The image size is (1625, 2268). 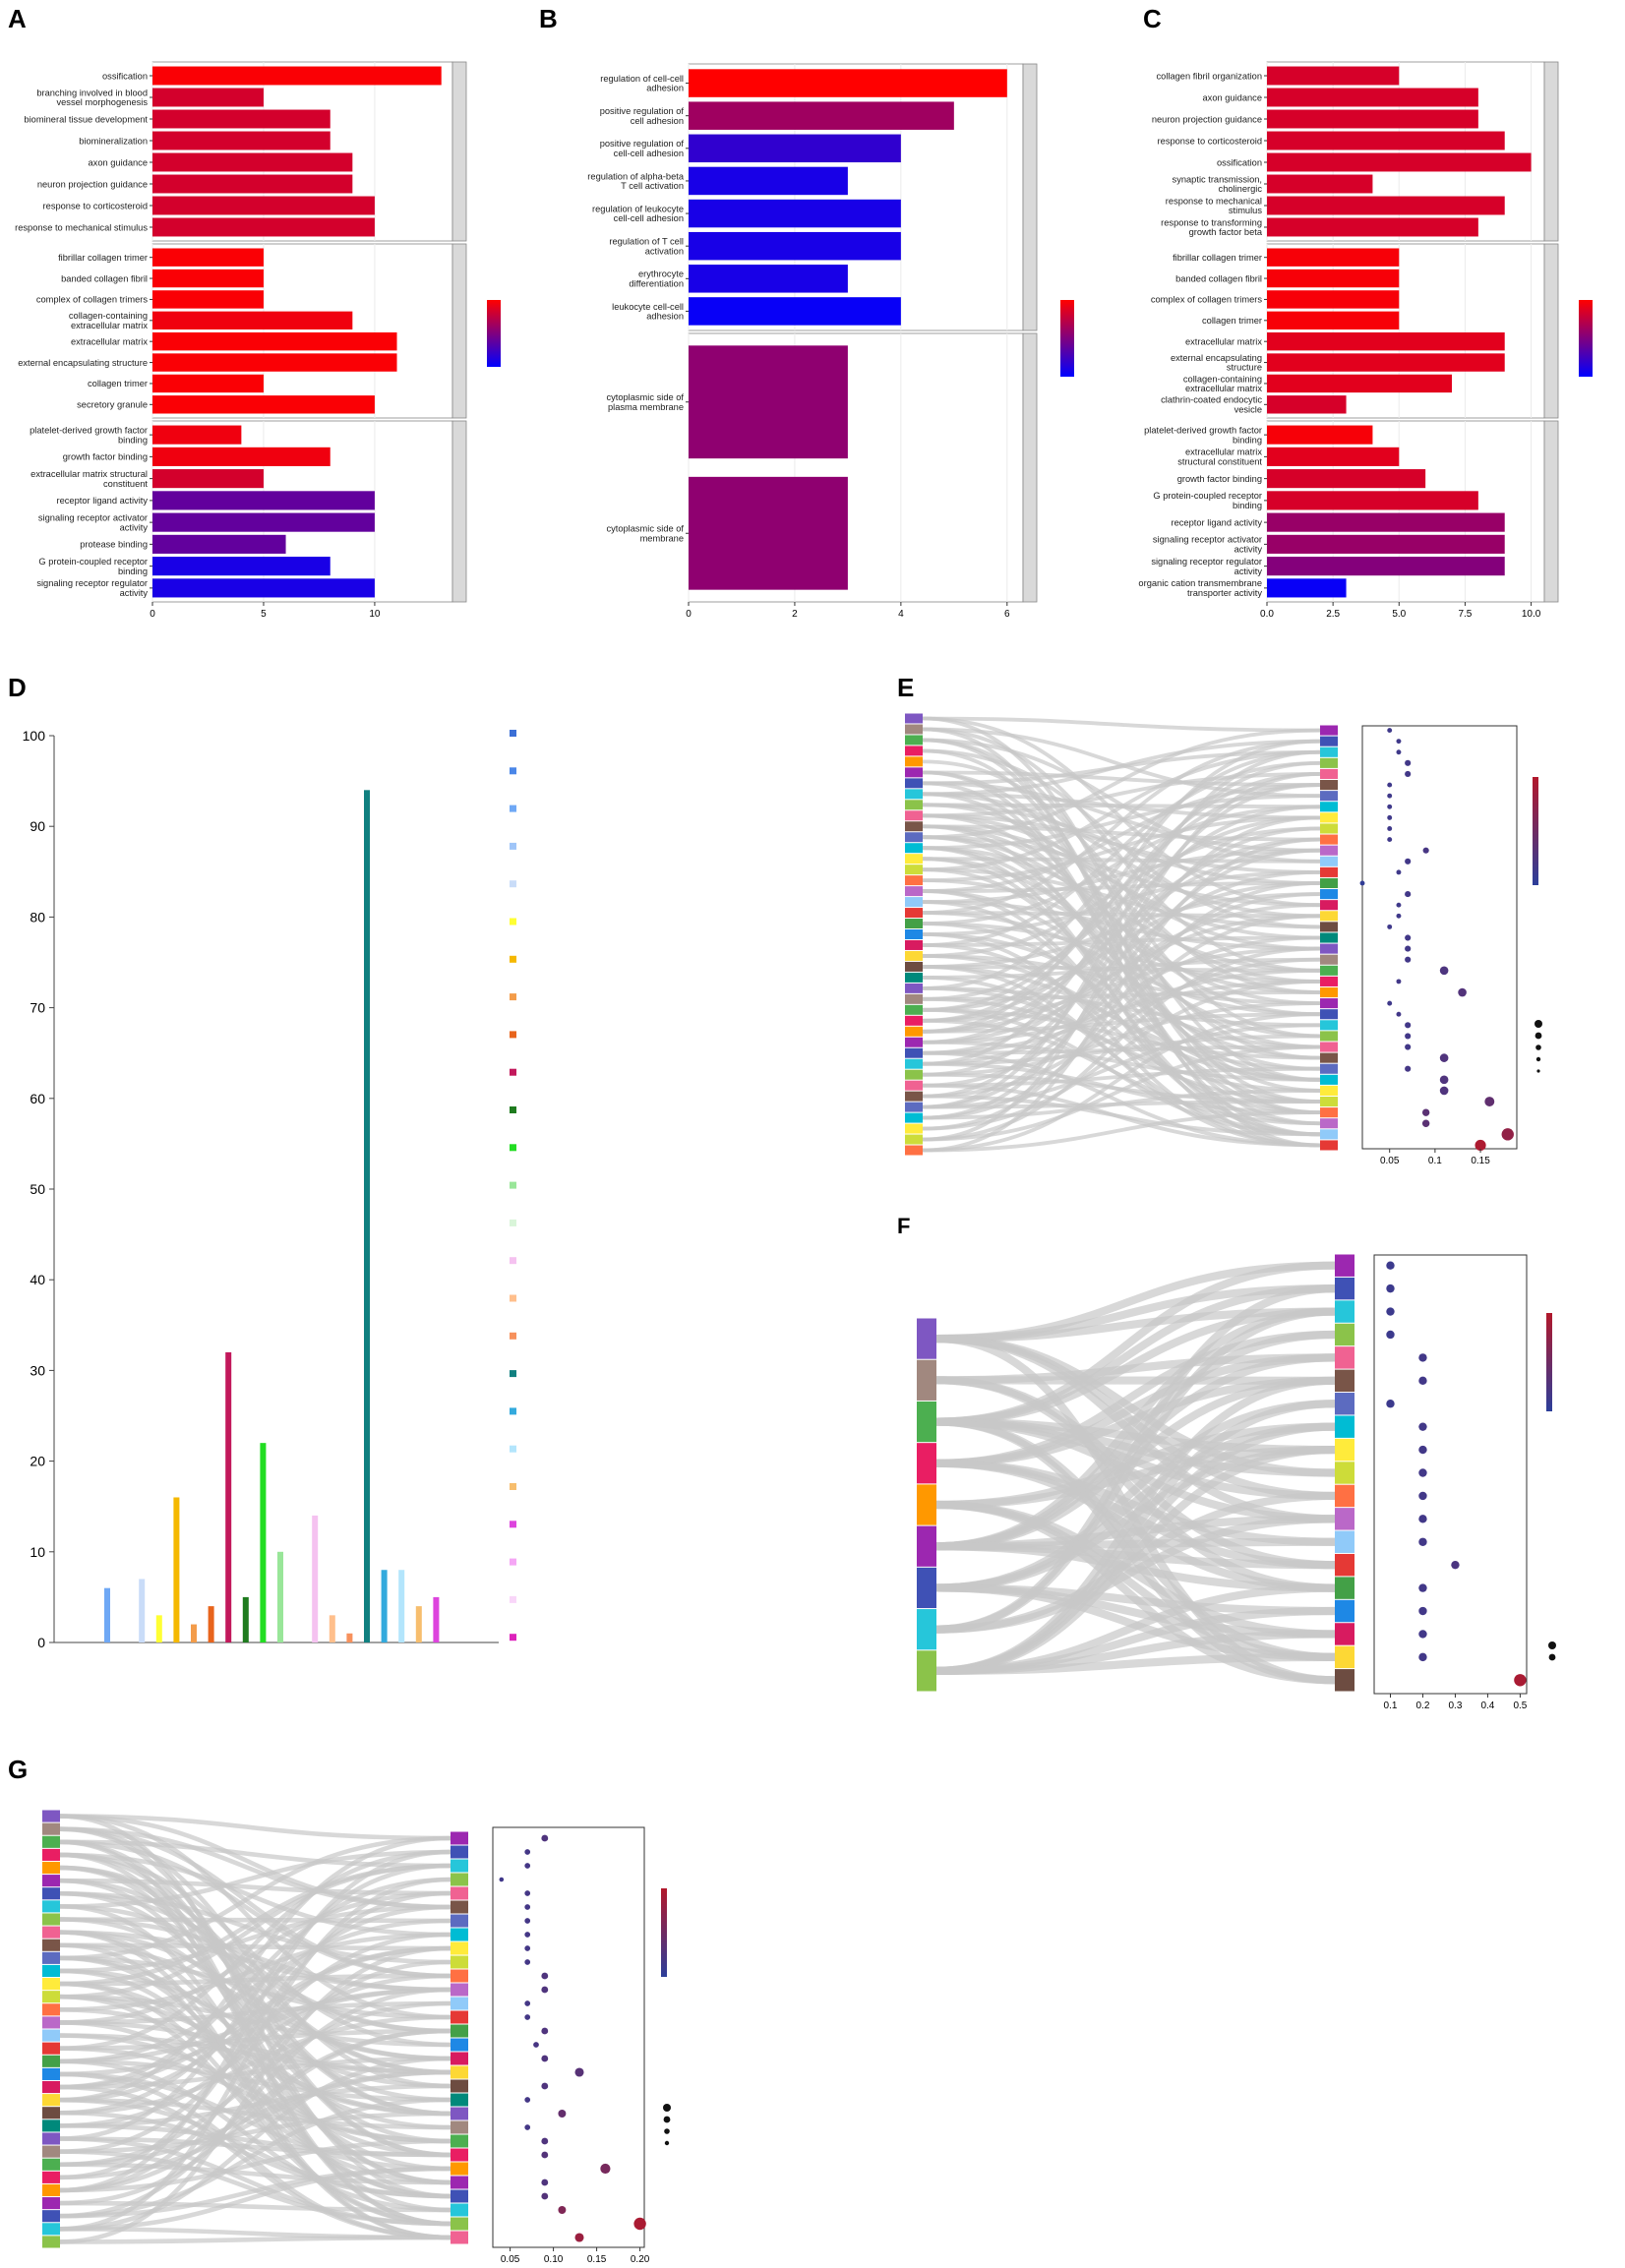 I want to click on panel-d-cog-chart: 0 10 20 30 40 50 60 70 80 90 100, so click(x=270, y=1189).